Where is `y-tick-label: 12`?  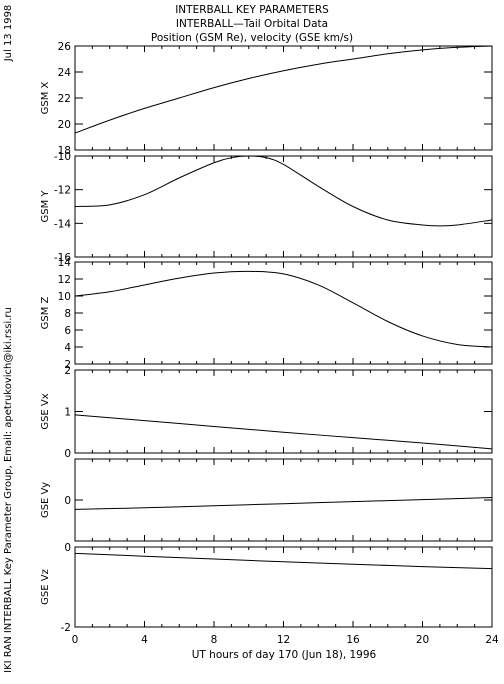 y-tick-label: 12 is located at coordinates (64, 280).